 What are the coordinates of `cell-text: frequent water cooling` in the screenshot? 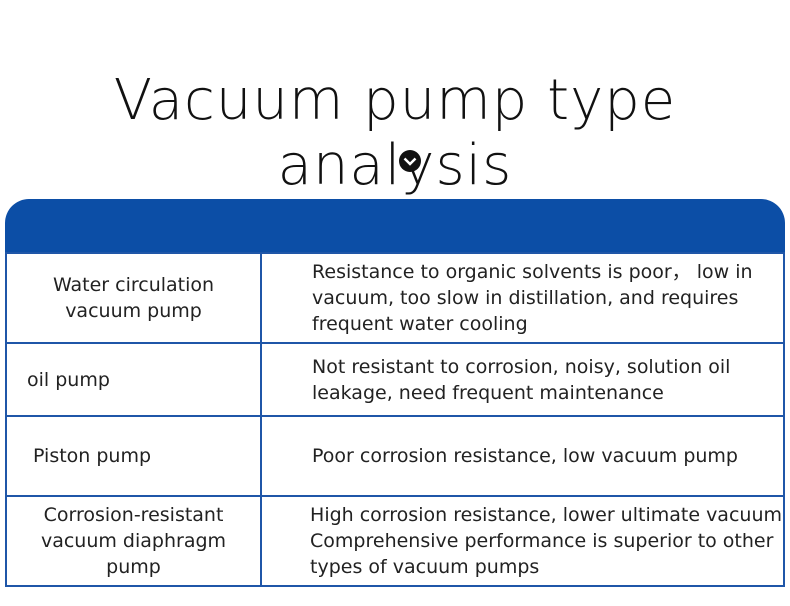 It's located at (420, 324).